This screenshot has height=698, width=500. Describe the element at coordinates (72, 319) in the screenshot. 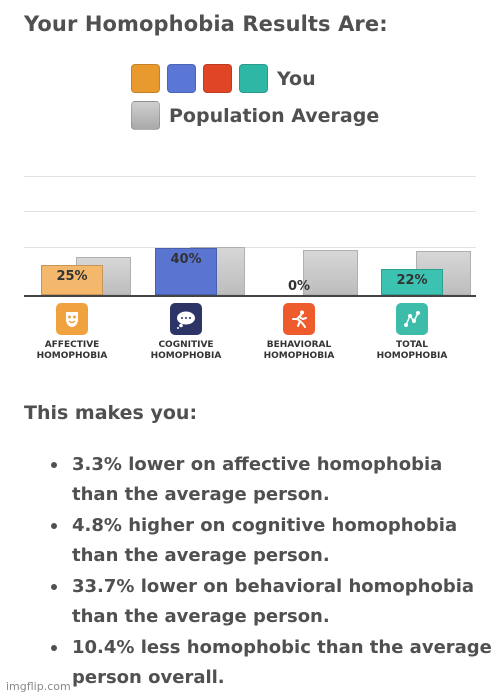

I see `mask-icon` at that location.